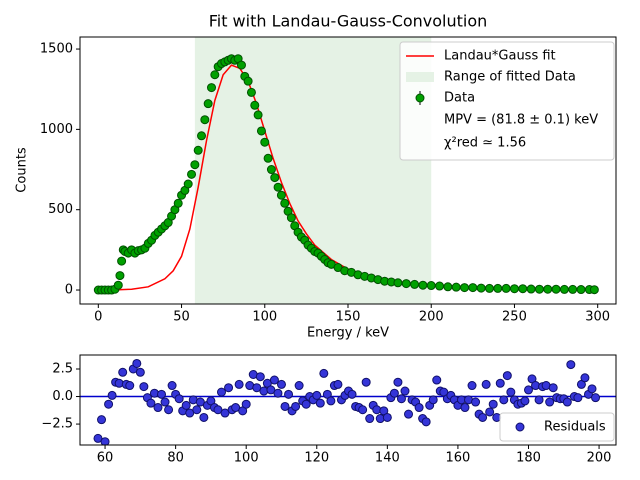 This screenshot has width=640, height=480. I want to click on legend-label: Residuals, so click(575, 427).